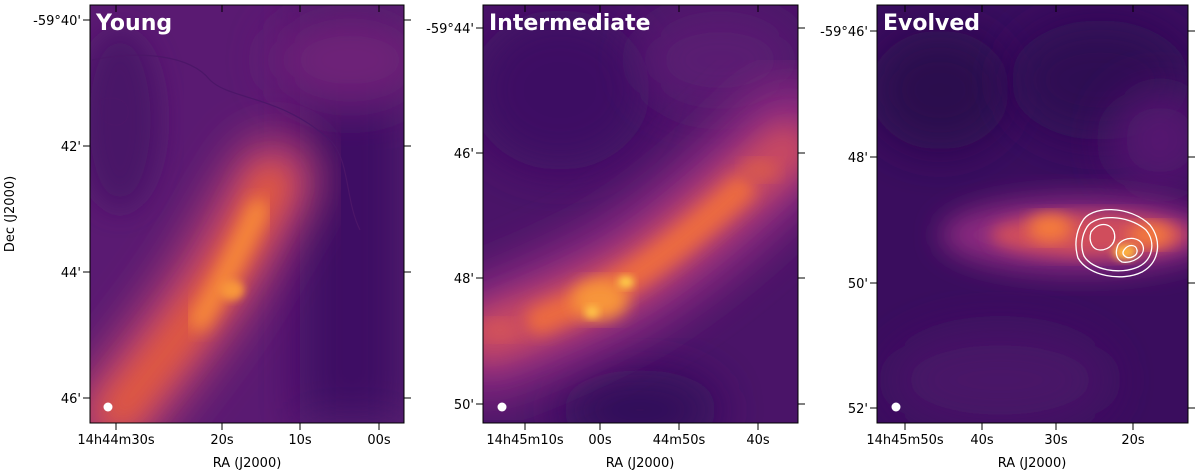 Image resolution: width=1200 pixels, height=474 pixels. What do you see at coordinates (858, 409) in the screenshot?
I see `dec-tick-label: 52'` at bounding box center [858, 409].